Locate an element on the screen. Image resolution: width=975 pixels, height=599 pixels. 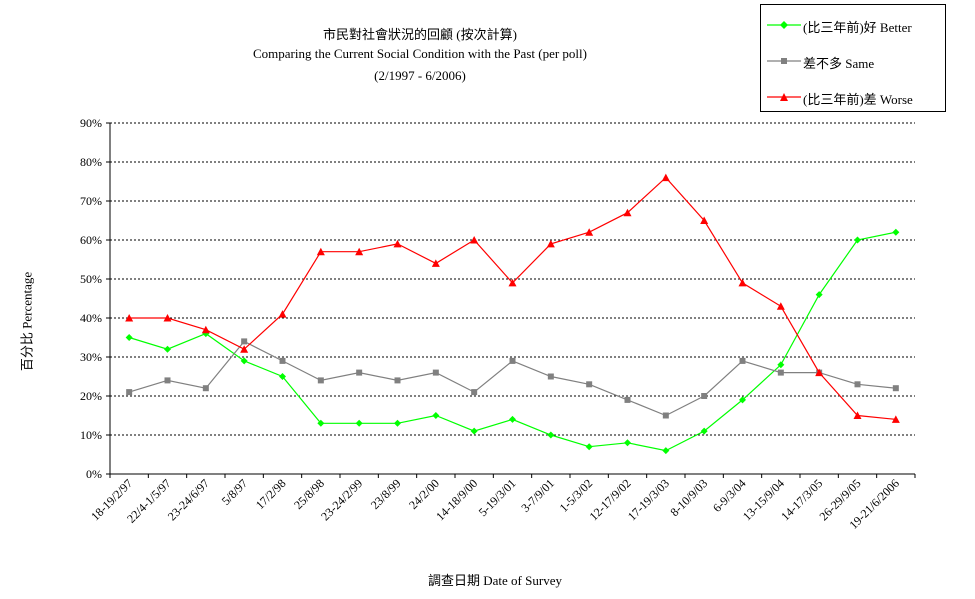
legend-marker-same is located at coordinates (784, 61).